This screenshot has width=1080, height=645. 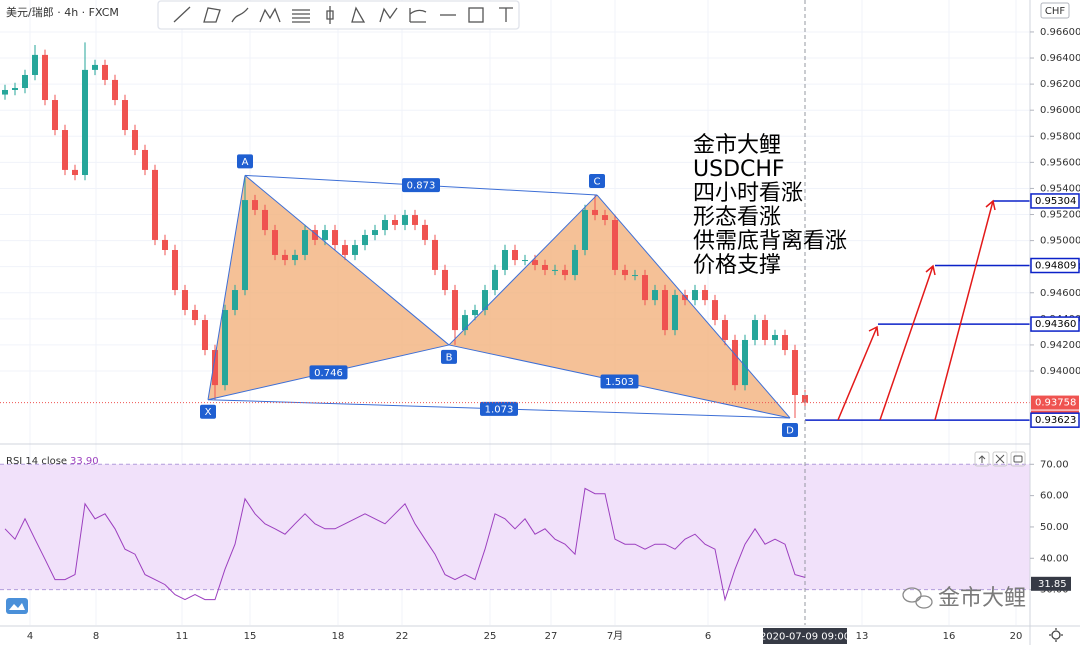 What do you see at coordinates (270, 15) in the screenshot?
I see `tool-pattern` at bounding box center [270, 15].